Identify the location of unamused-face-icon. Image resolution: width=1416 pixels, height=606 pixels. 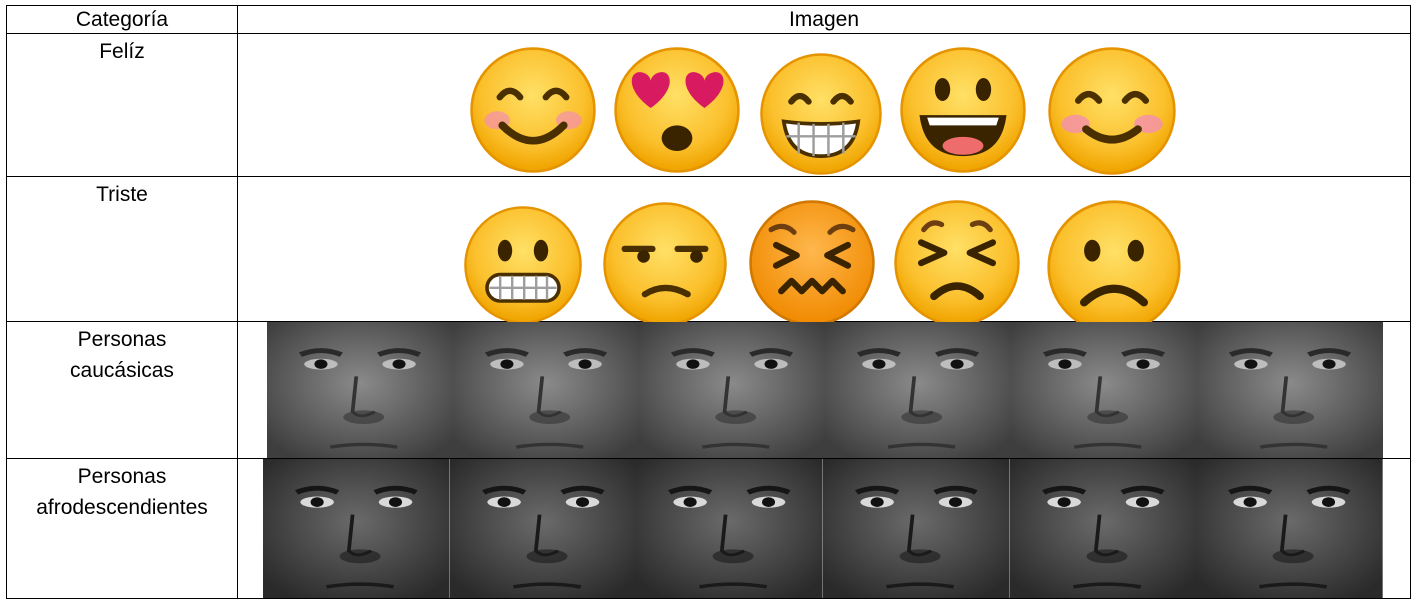
(665, 264).